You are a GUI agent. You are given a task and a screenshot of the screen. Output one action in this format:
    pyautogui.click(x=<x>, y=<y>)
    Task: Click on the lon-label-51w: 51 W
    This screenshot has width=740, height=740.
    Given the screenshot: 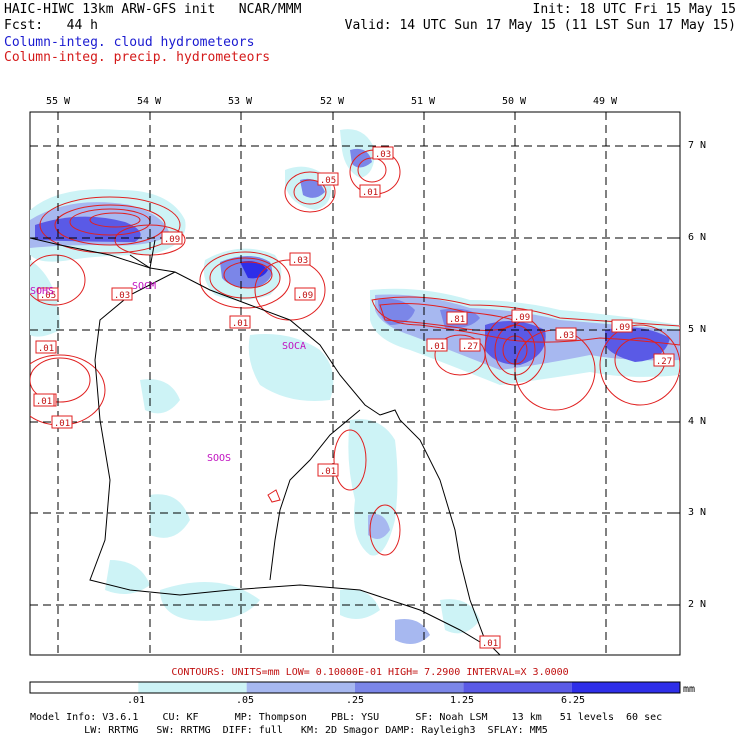 What is the action you would take?
    pyautogui.click(x=423, y=101)
    